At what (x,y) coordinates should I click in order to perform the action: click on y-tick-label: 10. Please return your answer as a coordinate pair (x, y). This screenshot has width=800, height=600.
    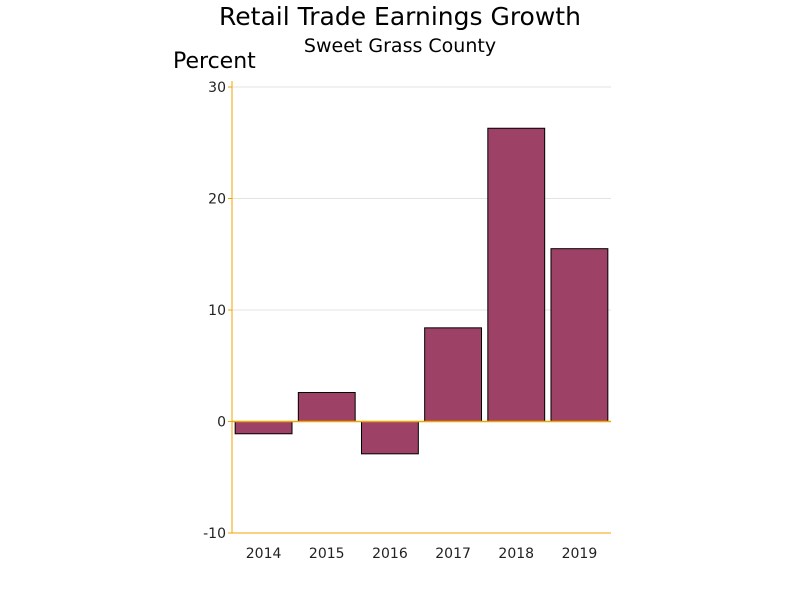
    Looking at the image, I should click on (217, 311).